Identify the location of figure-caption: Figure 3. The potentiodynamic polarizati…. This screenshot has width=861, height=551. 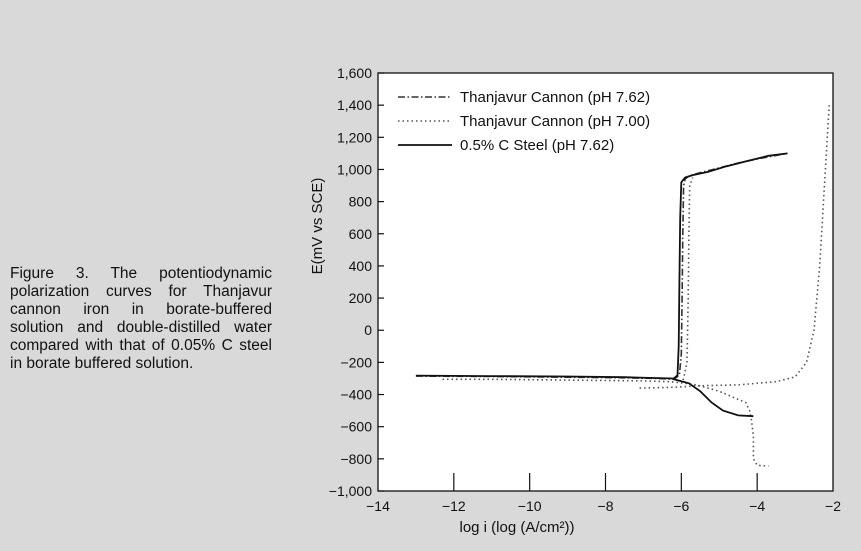
(141, 318).